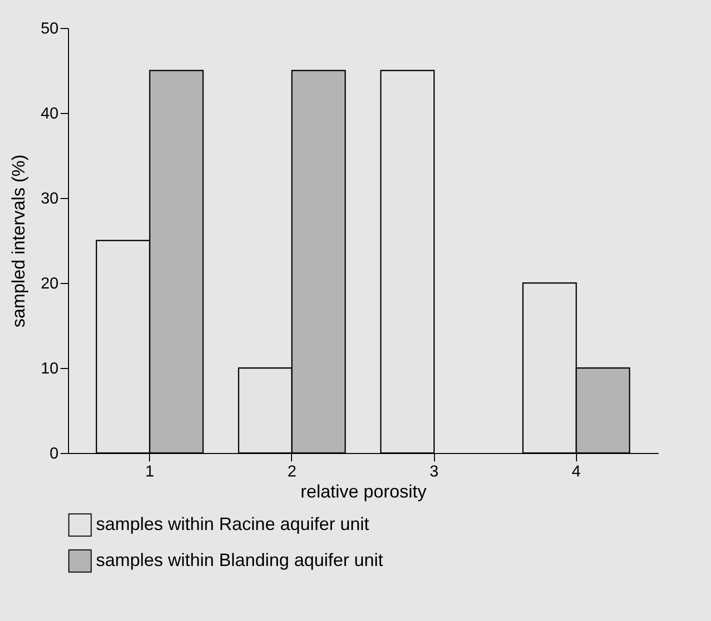 The image size is (711, 621). I want to click on legend-label: samples within Racine aquifer unit, so click(233, 524).